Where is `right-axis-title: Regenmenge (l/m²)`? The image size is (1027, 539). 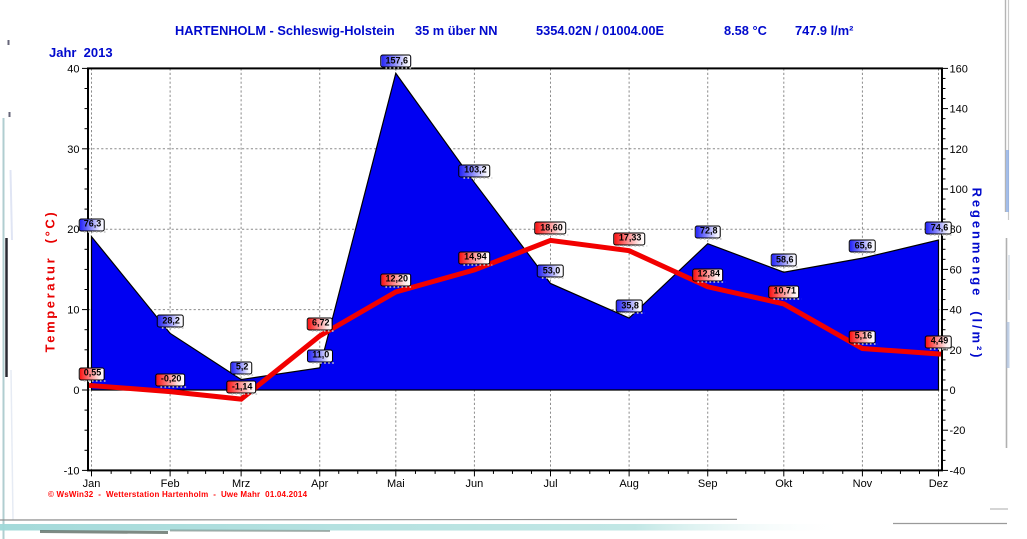 right-axis-title: Regenmenge (l/m²) is located at coordinates (977, 274).